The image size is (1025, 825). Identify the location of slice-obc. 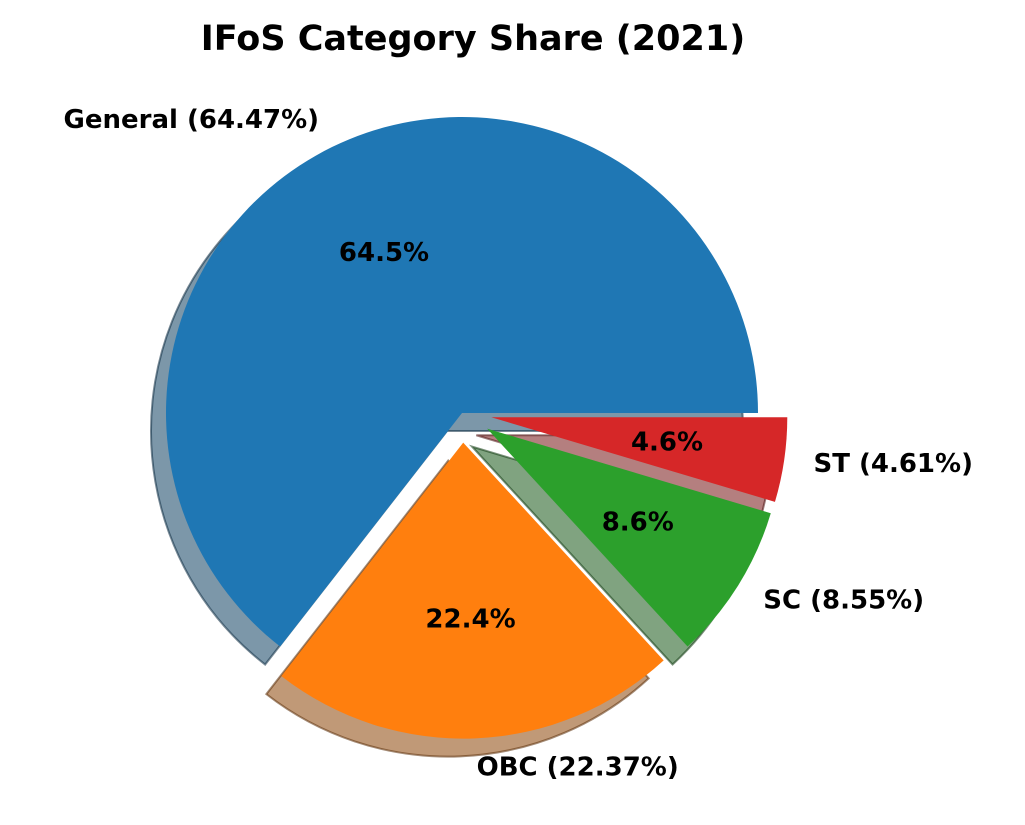
(472, 590).